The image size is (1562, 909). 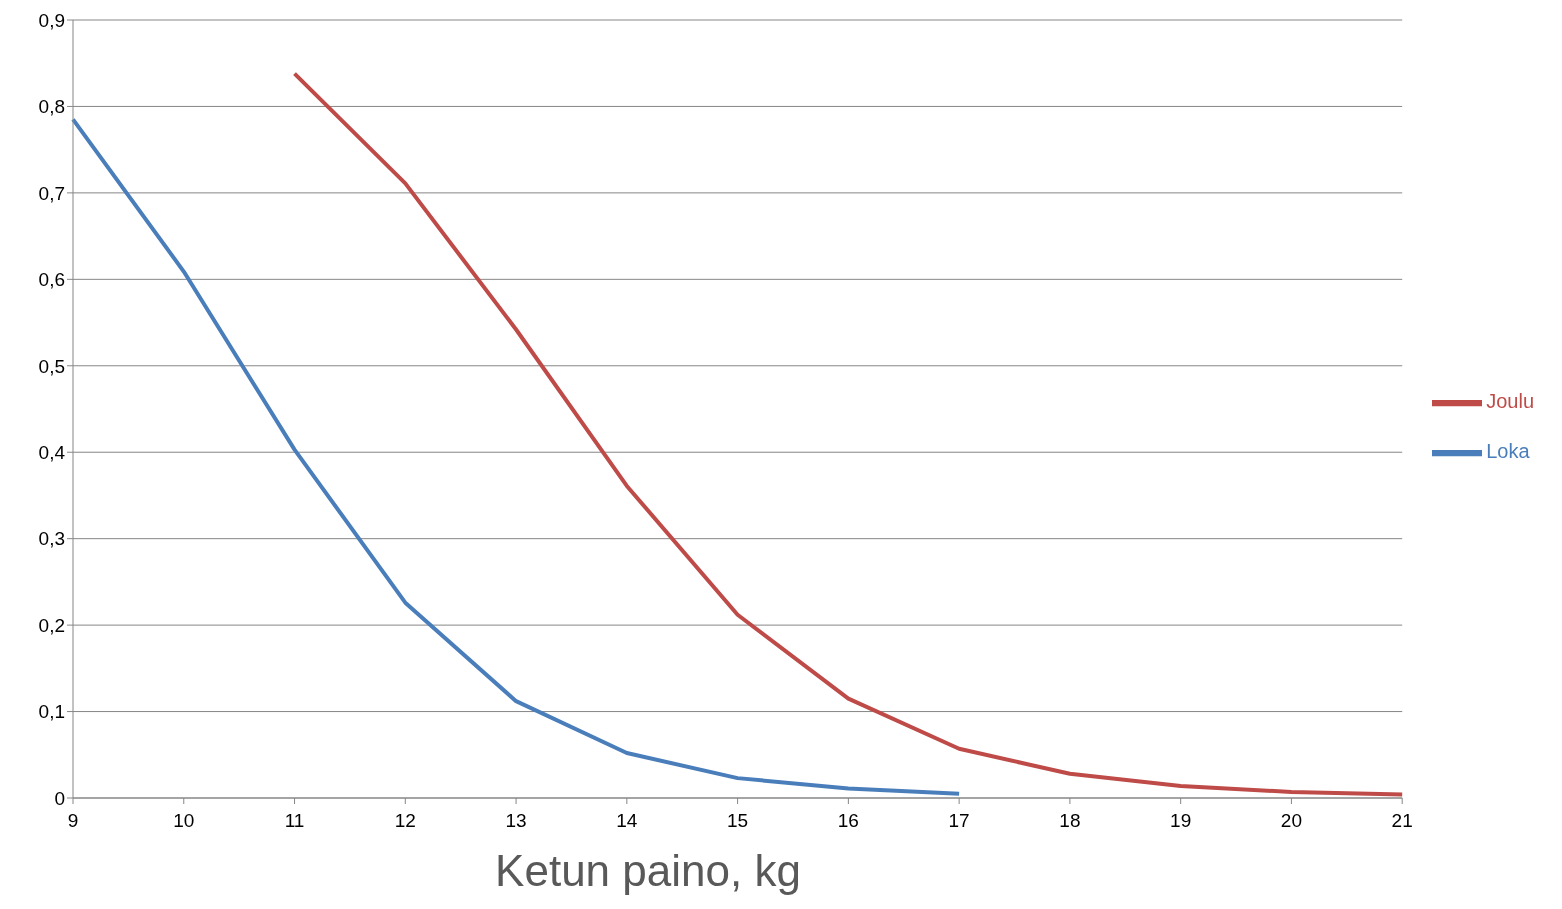 What do you see at coordinates (51, 712) in the screenshot?
I see `y-tick-label: 0,1` at bounding box center [51, 712].